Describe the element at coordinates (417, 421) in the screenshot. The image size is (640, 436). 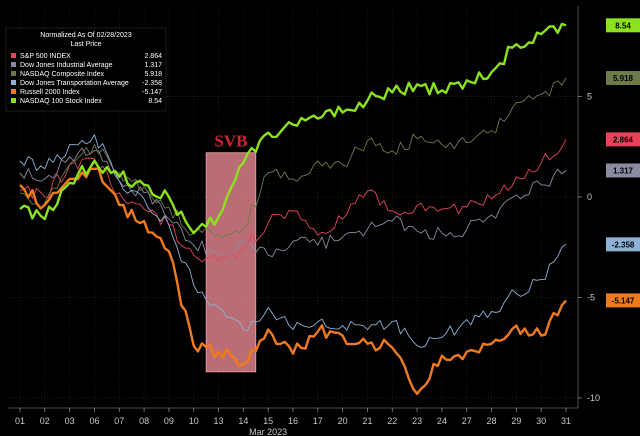
I see `x-tick-label-23: 23` at that location.